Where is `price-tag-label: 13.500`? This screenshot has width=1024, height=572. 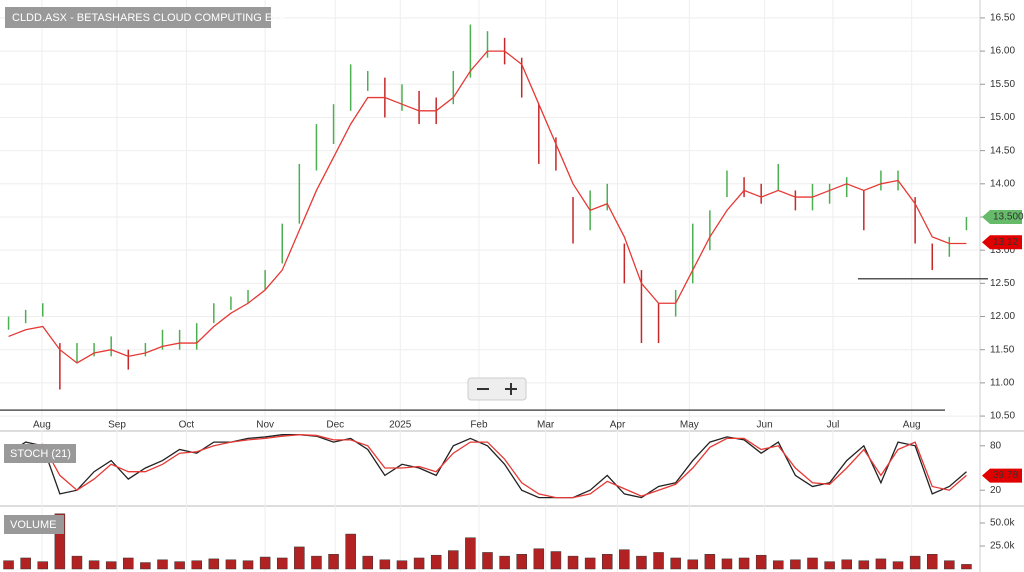
price-tag-label: 13.500 is located at coordinates (1008, 217).